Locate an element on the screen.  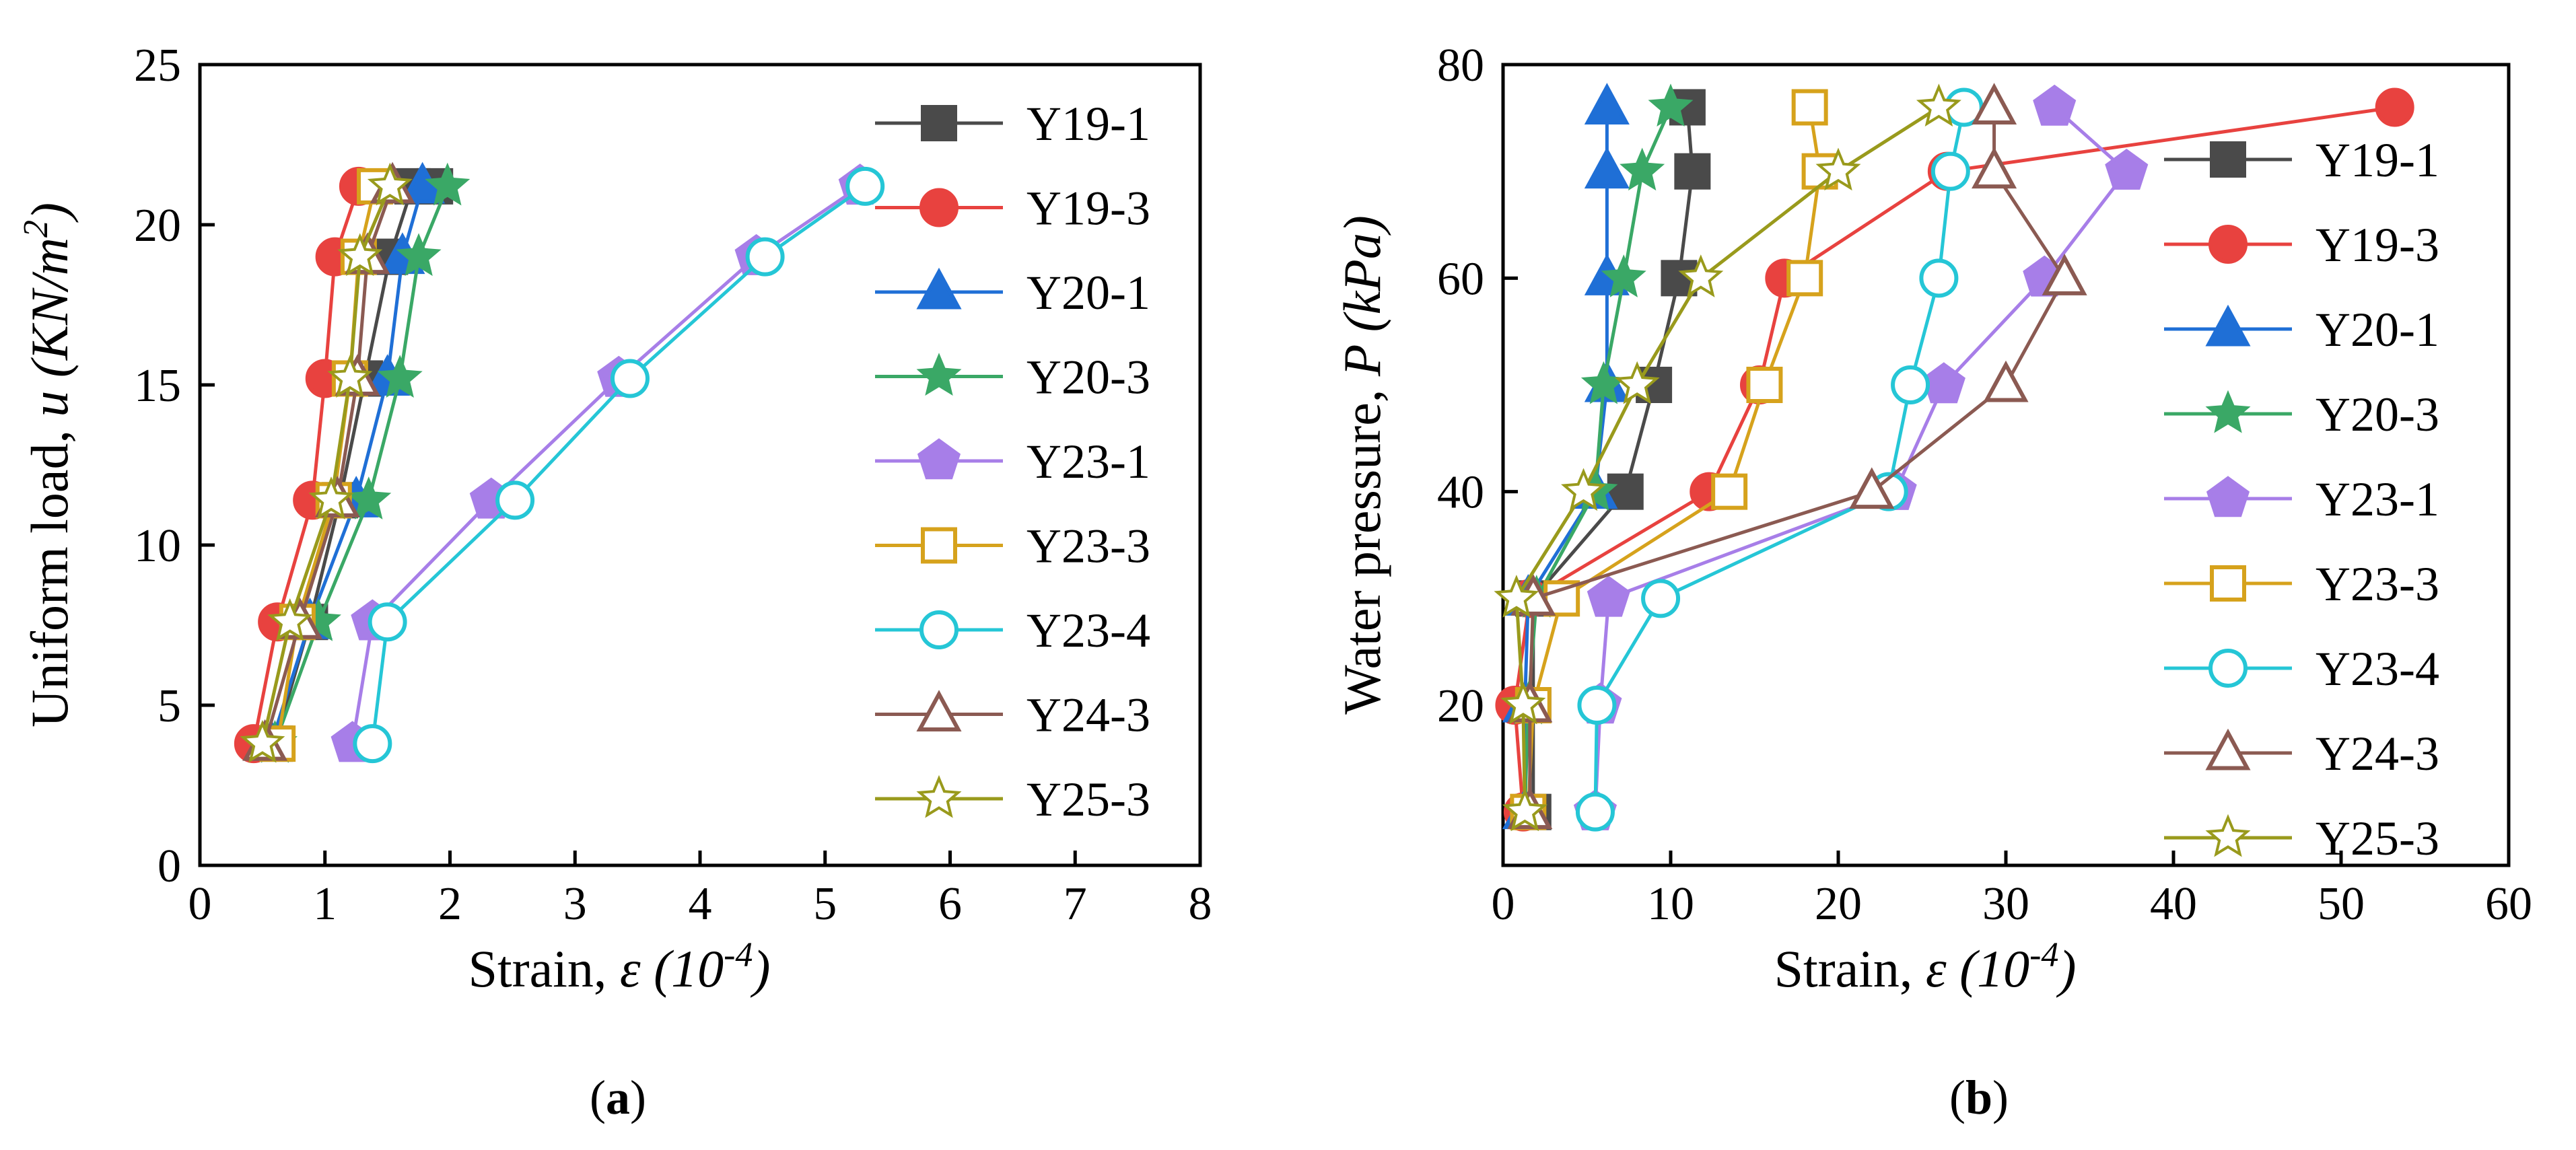
x-tick-label: 2 is located at coordinates (450, 904).